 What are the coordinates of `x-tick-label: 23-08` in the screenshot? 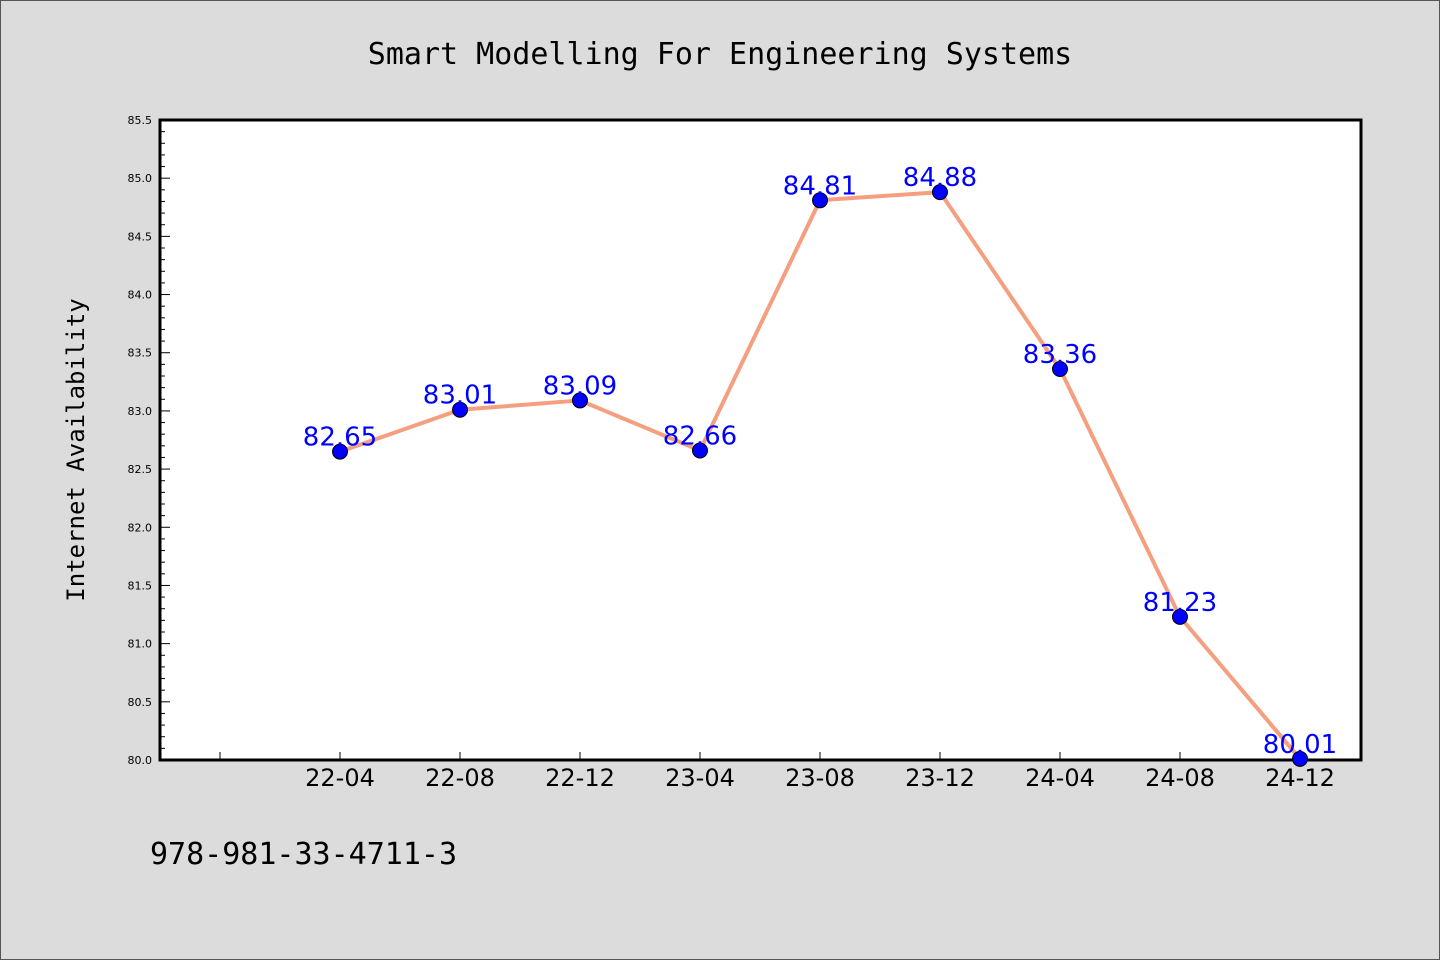 It's located at (820, 778).